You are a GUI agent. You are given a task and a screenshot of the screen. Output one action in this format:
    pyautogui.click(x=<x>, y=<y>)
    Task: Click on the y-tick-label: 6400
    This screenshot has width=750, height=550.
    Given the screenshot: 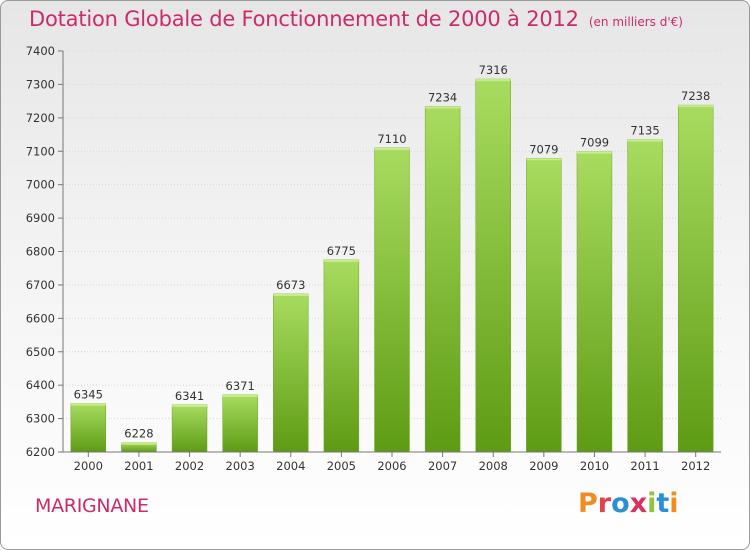 What is the action you would take?
    pyautogui.click(x=40, y=385)
    